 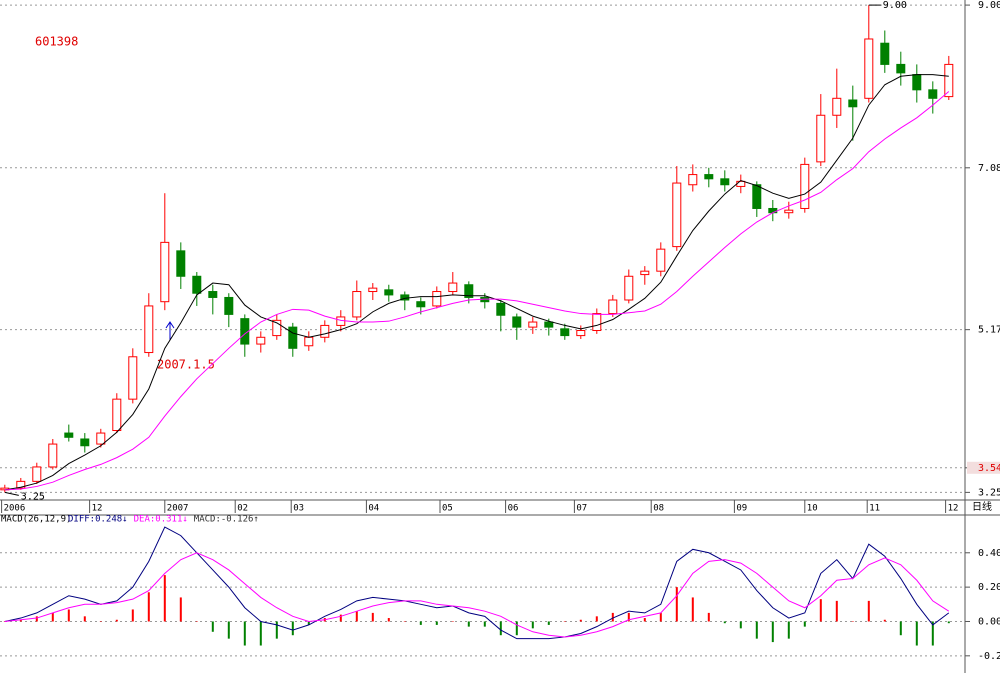 What do you see at coordinates (741, 509) in the screenshot?
I see `x-tick-label: 09` at bounding box center [741, 509].